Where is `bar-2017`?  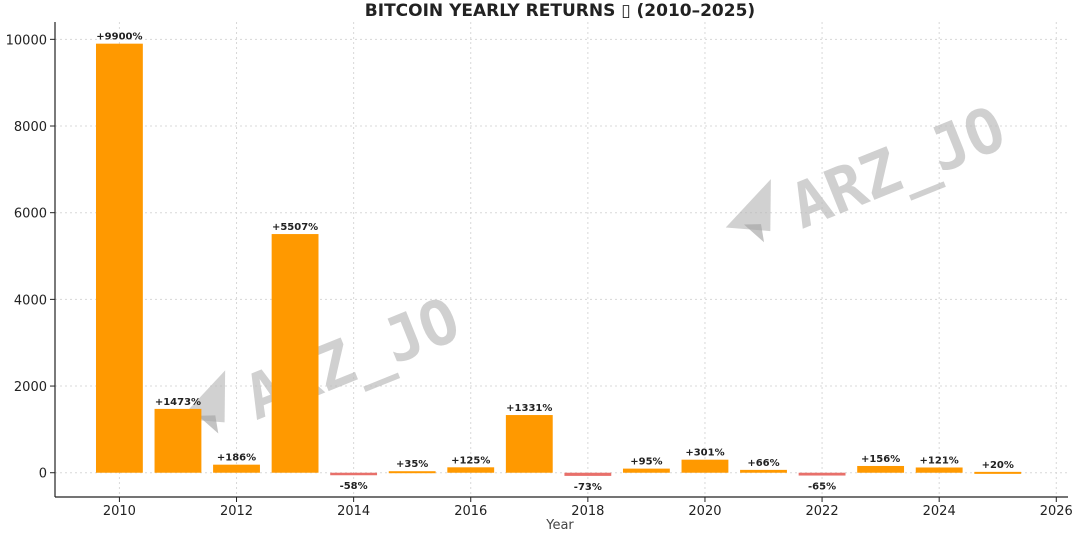
bar-2017 is located at coordinates (529, 444).